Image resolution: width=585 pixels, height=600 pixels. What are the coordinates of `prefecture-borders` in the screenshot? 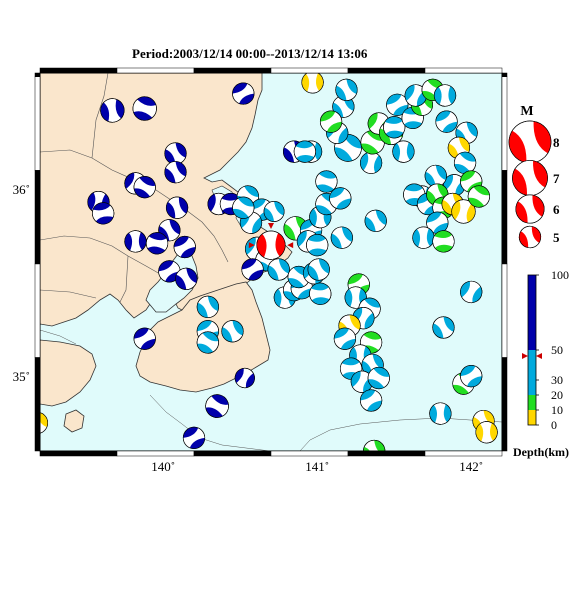 It's located at (134, 188).